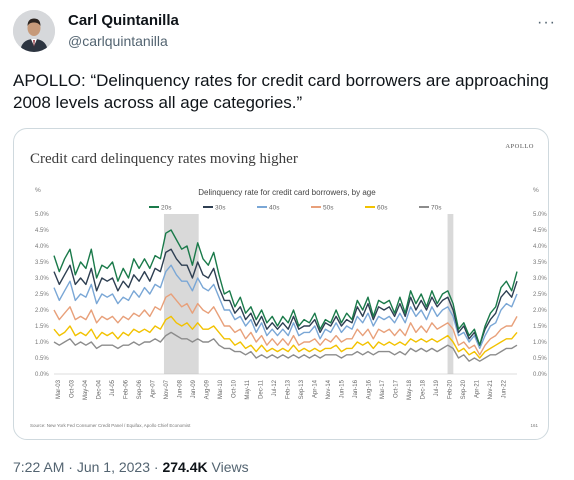 The height and width of the screenshot is (480, 574). Describe the element at coordinates (42, 215) in the screenshot. I see `y-tick-left: 5.0%` at that location.